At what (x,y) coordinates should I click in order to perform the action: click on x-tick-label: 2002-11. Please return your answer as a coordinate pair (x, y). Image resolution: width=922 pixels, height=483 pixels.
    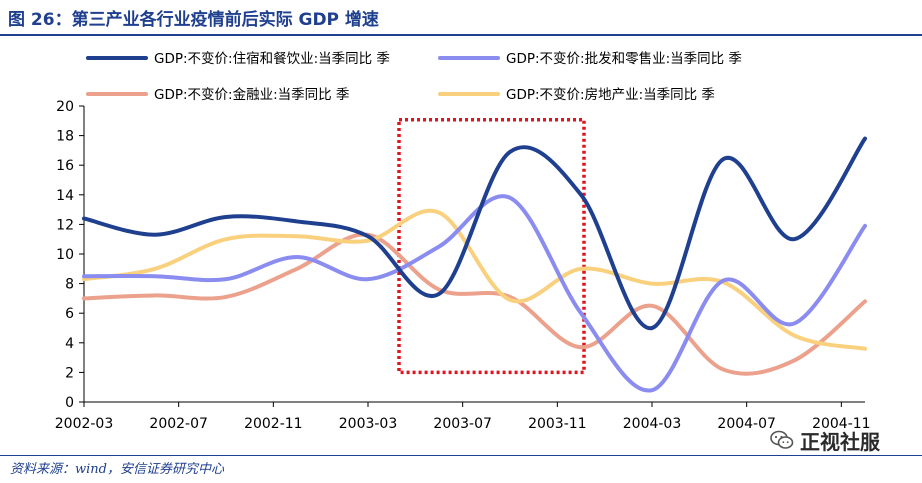
    Looking at the image, I should click on (273, 424).